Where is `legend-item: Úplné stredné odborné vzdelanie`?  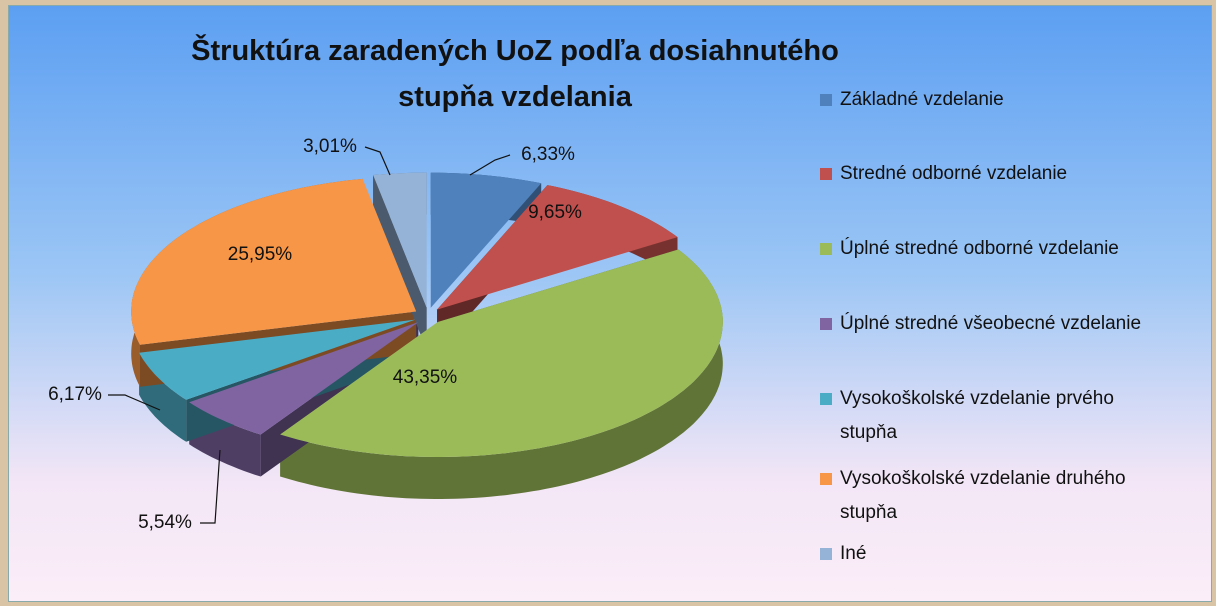 legend-item: Úplné stredné odborné vzdelanie is located at coordinates (995, 249).